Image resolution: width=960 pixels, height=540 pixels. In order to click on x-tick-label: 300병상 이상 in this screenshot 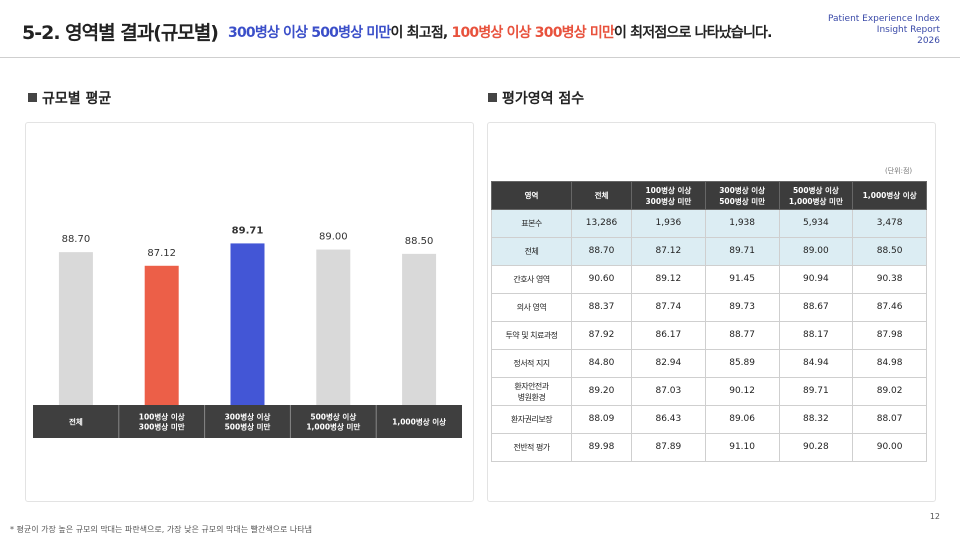, I will do `click(248, 417)`.